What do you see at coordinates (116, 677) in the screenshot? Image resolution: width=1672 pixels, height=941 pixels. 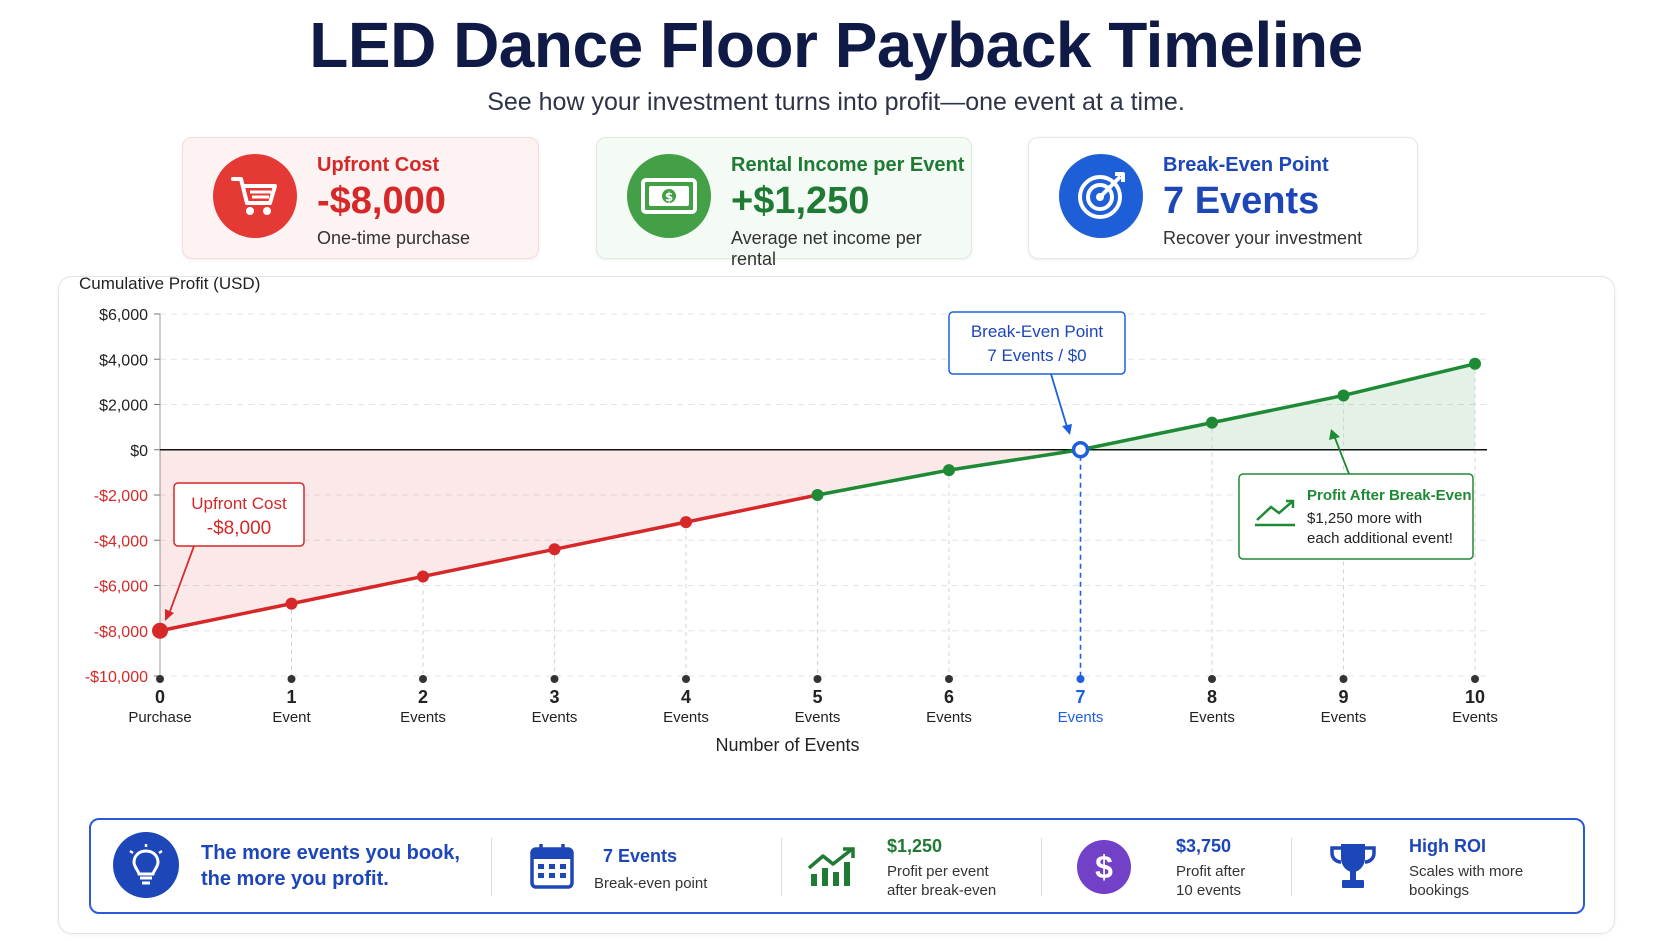 I see `y-tick-label: -$10,000` at bounding box center [116, 677].